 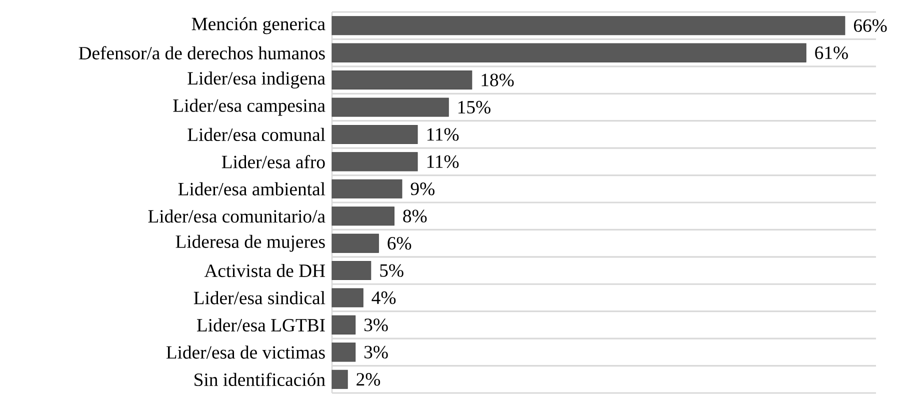 What do you see at coordinates (870, 25) in the screenshot?
I see `data-label: 66%` at bounding box center [870, 25].